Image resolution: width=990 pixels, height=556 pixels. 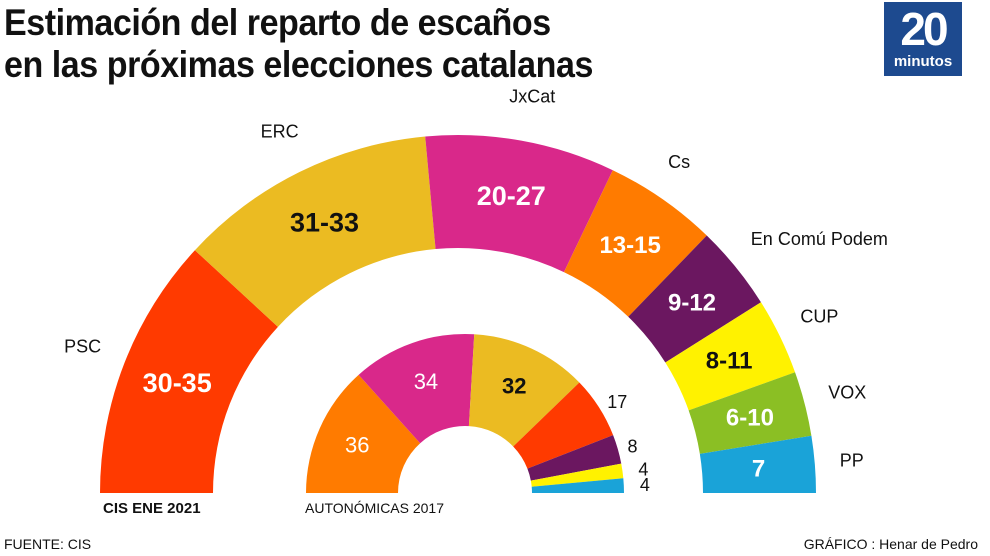 I want to click on seat-segment-cup, so click(x=730, y=356).